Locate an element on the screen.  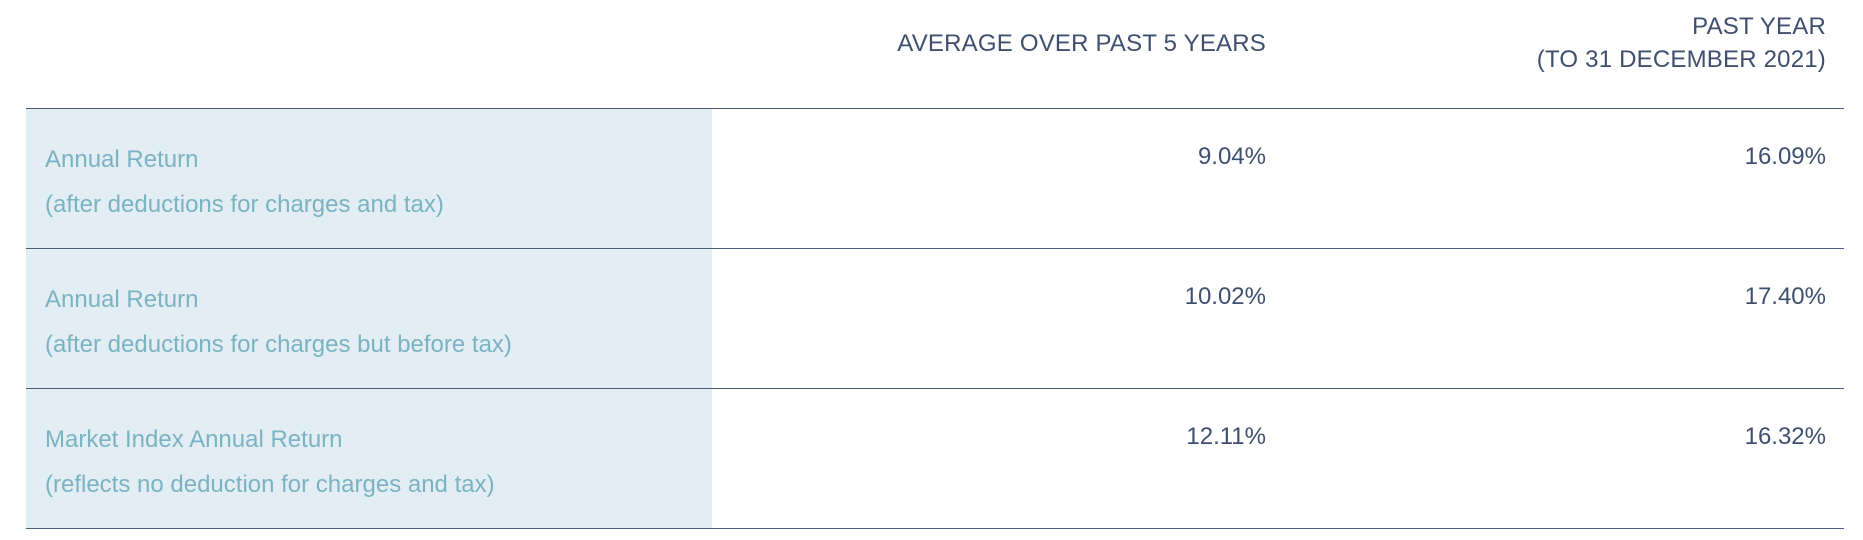
column-header-average-5-years: AVERAGE OVER PAST 5 YEARS is located at coordinates (1081, 43).